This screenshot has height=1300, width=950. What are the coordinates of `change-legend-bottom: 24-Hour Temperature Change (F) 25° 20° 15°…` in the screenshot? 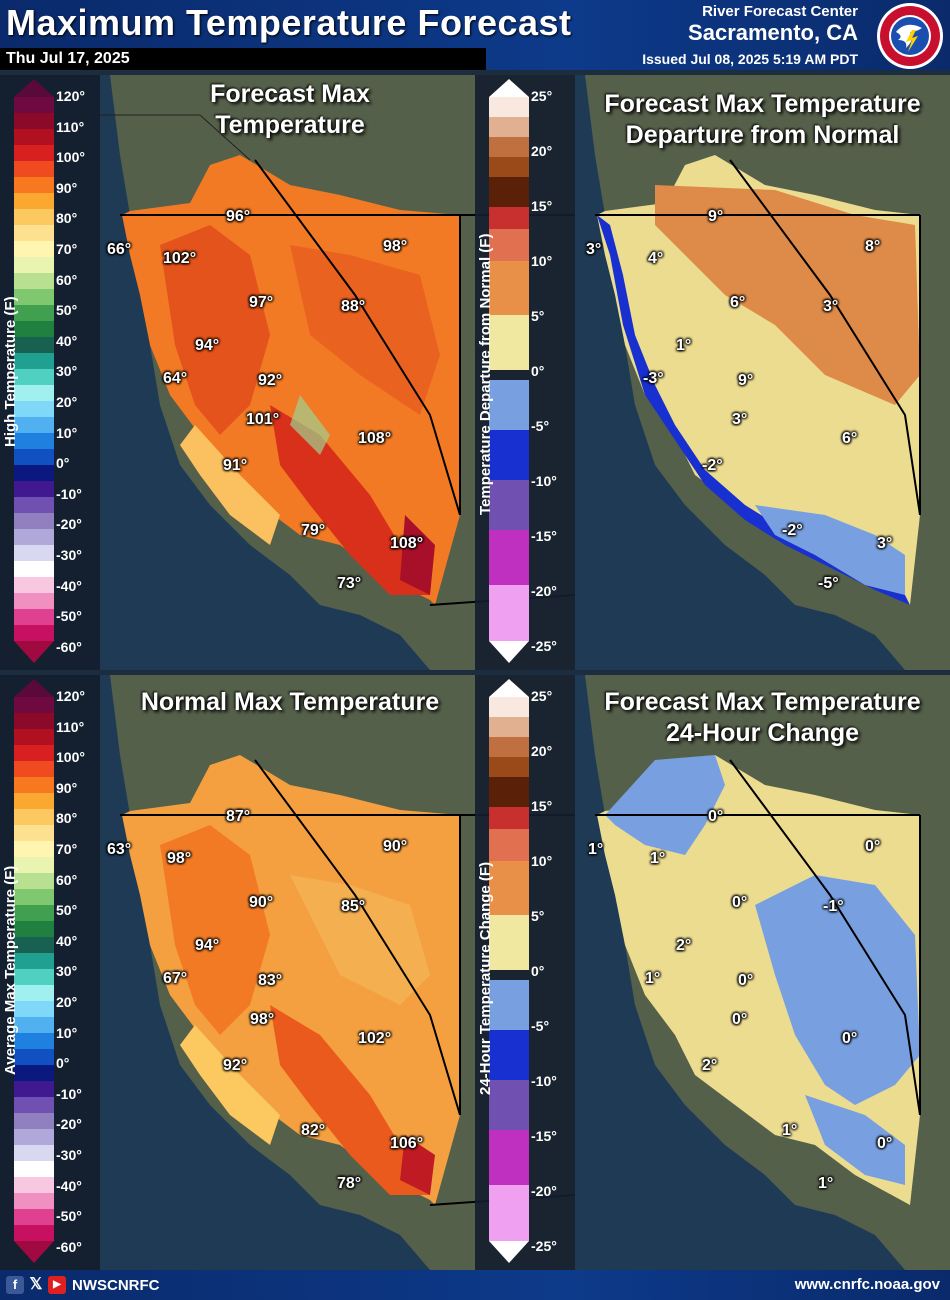 It's located at (525, 972).